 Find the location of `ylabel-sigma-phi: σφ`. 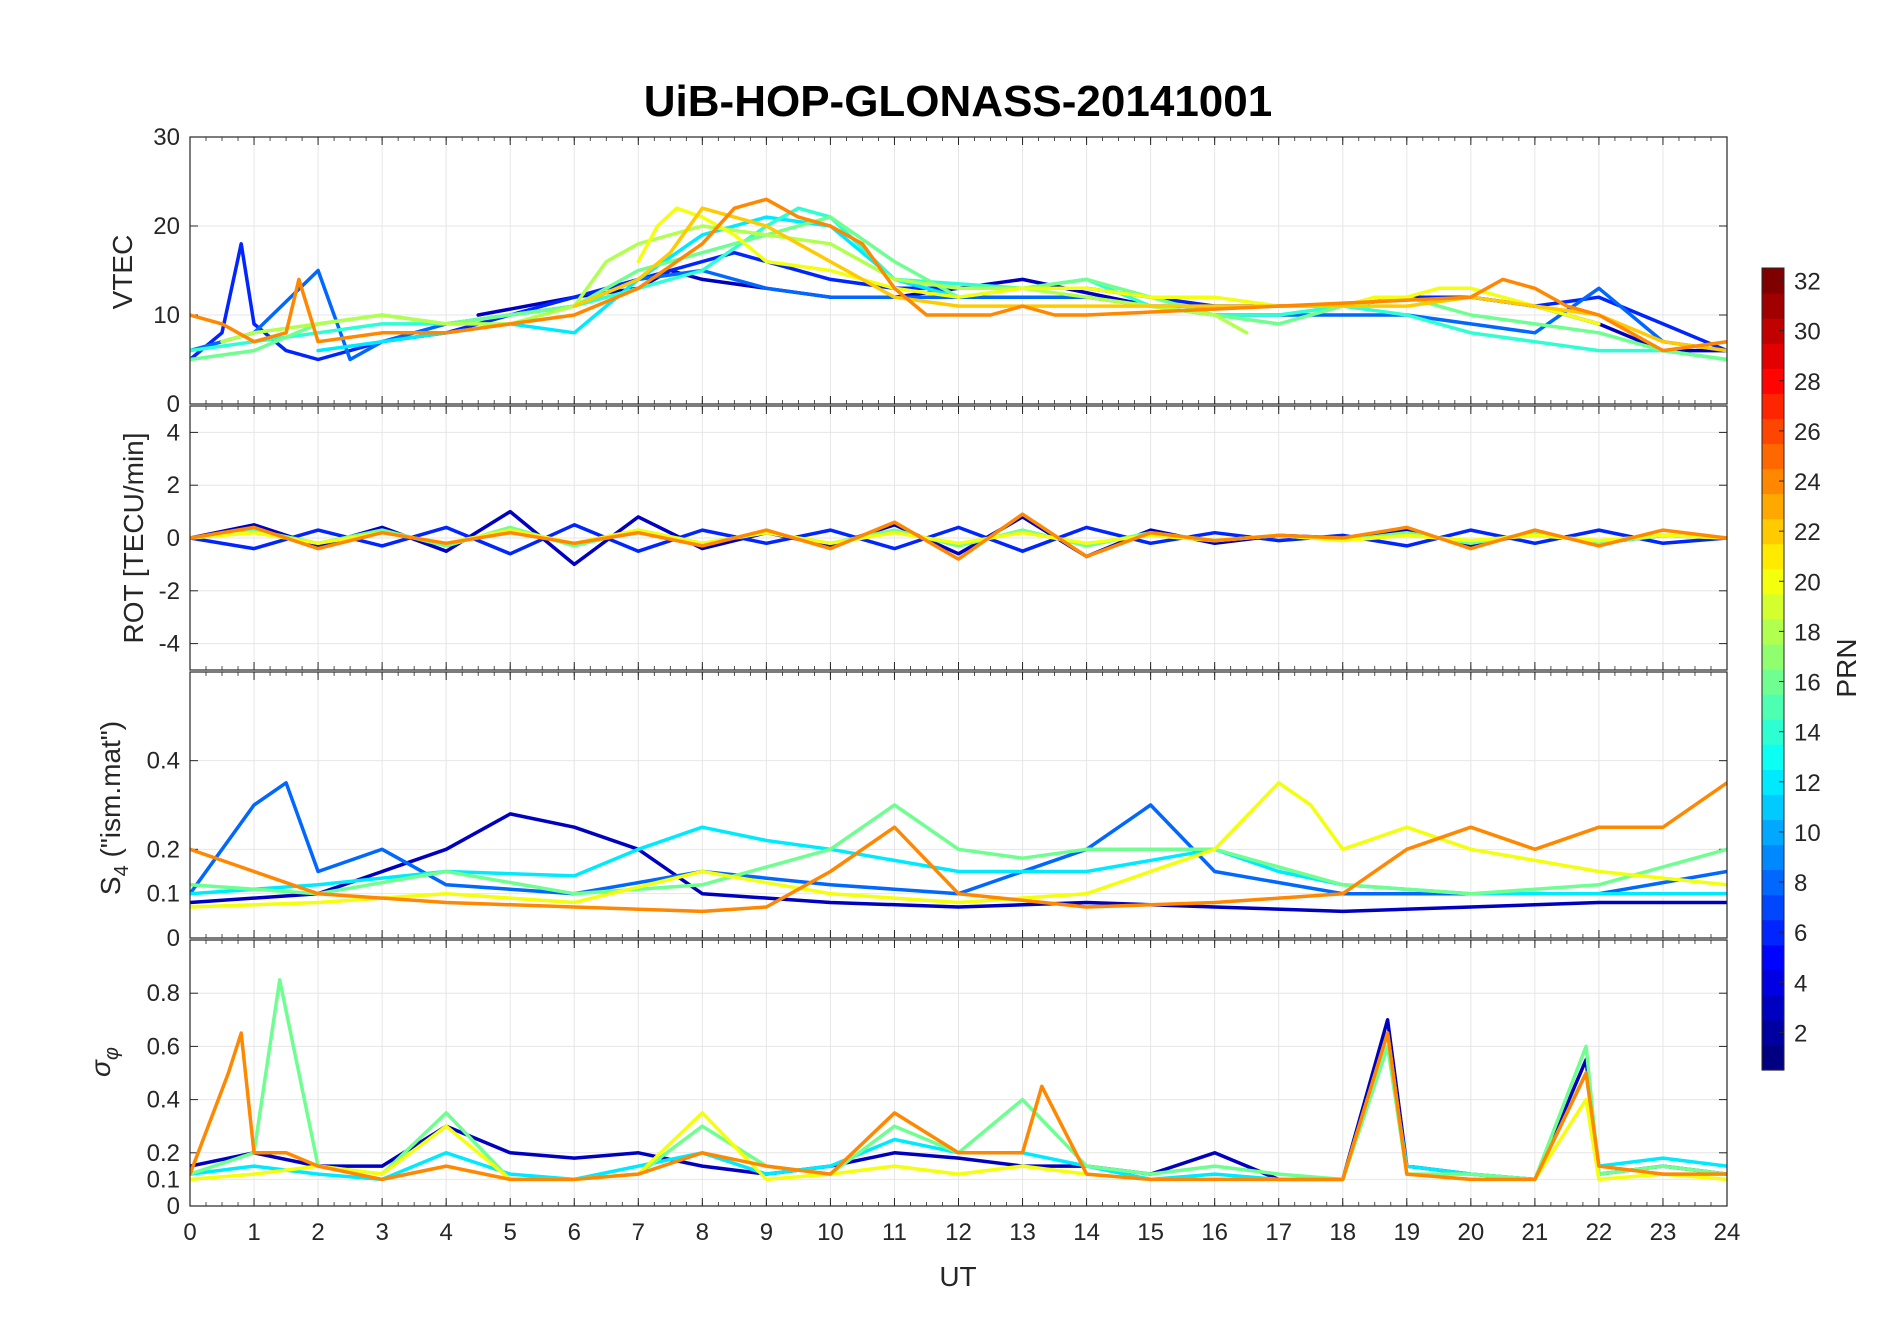

ylabel-sigma-phi: σφ is located at coordinates (104, 1062).